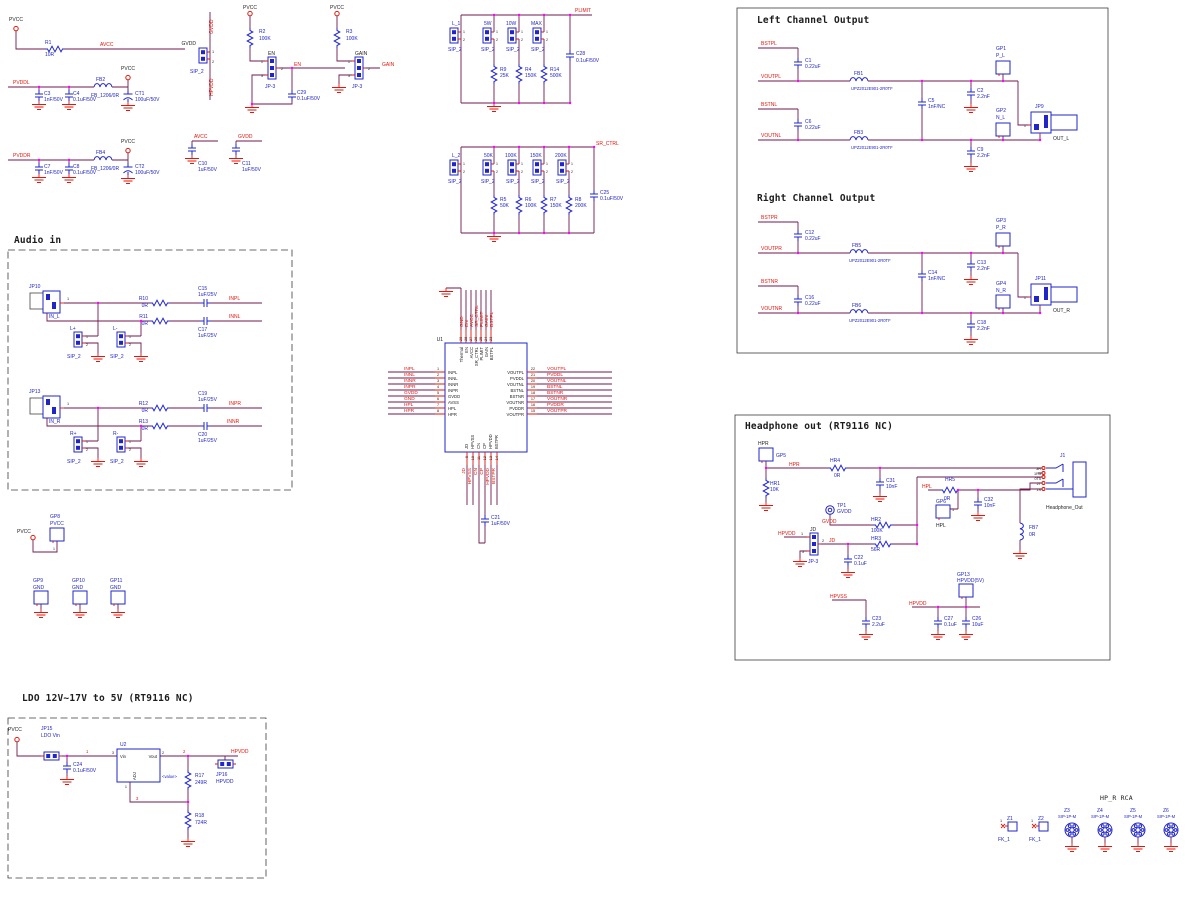 Image resolution: width=1194 pixels, height=908 pixels. Describe the element at coordinates (769, 218) in the screenshot. I see `output-right-label: BSTPR` at that location.